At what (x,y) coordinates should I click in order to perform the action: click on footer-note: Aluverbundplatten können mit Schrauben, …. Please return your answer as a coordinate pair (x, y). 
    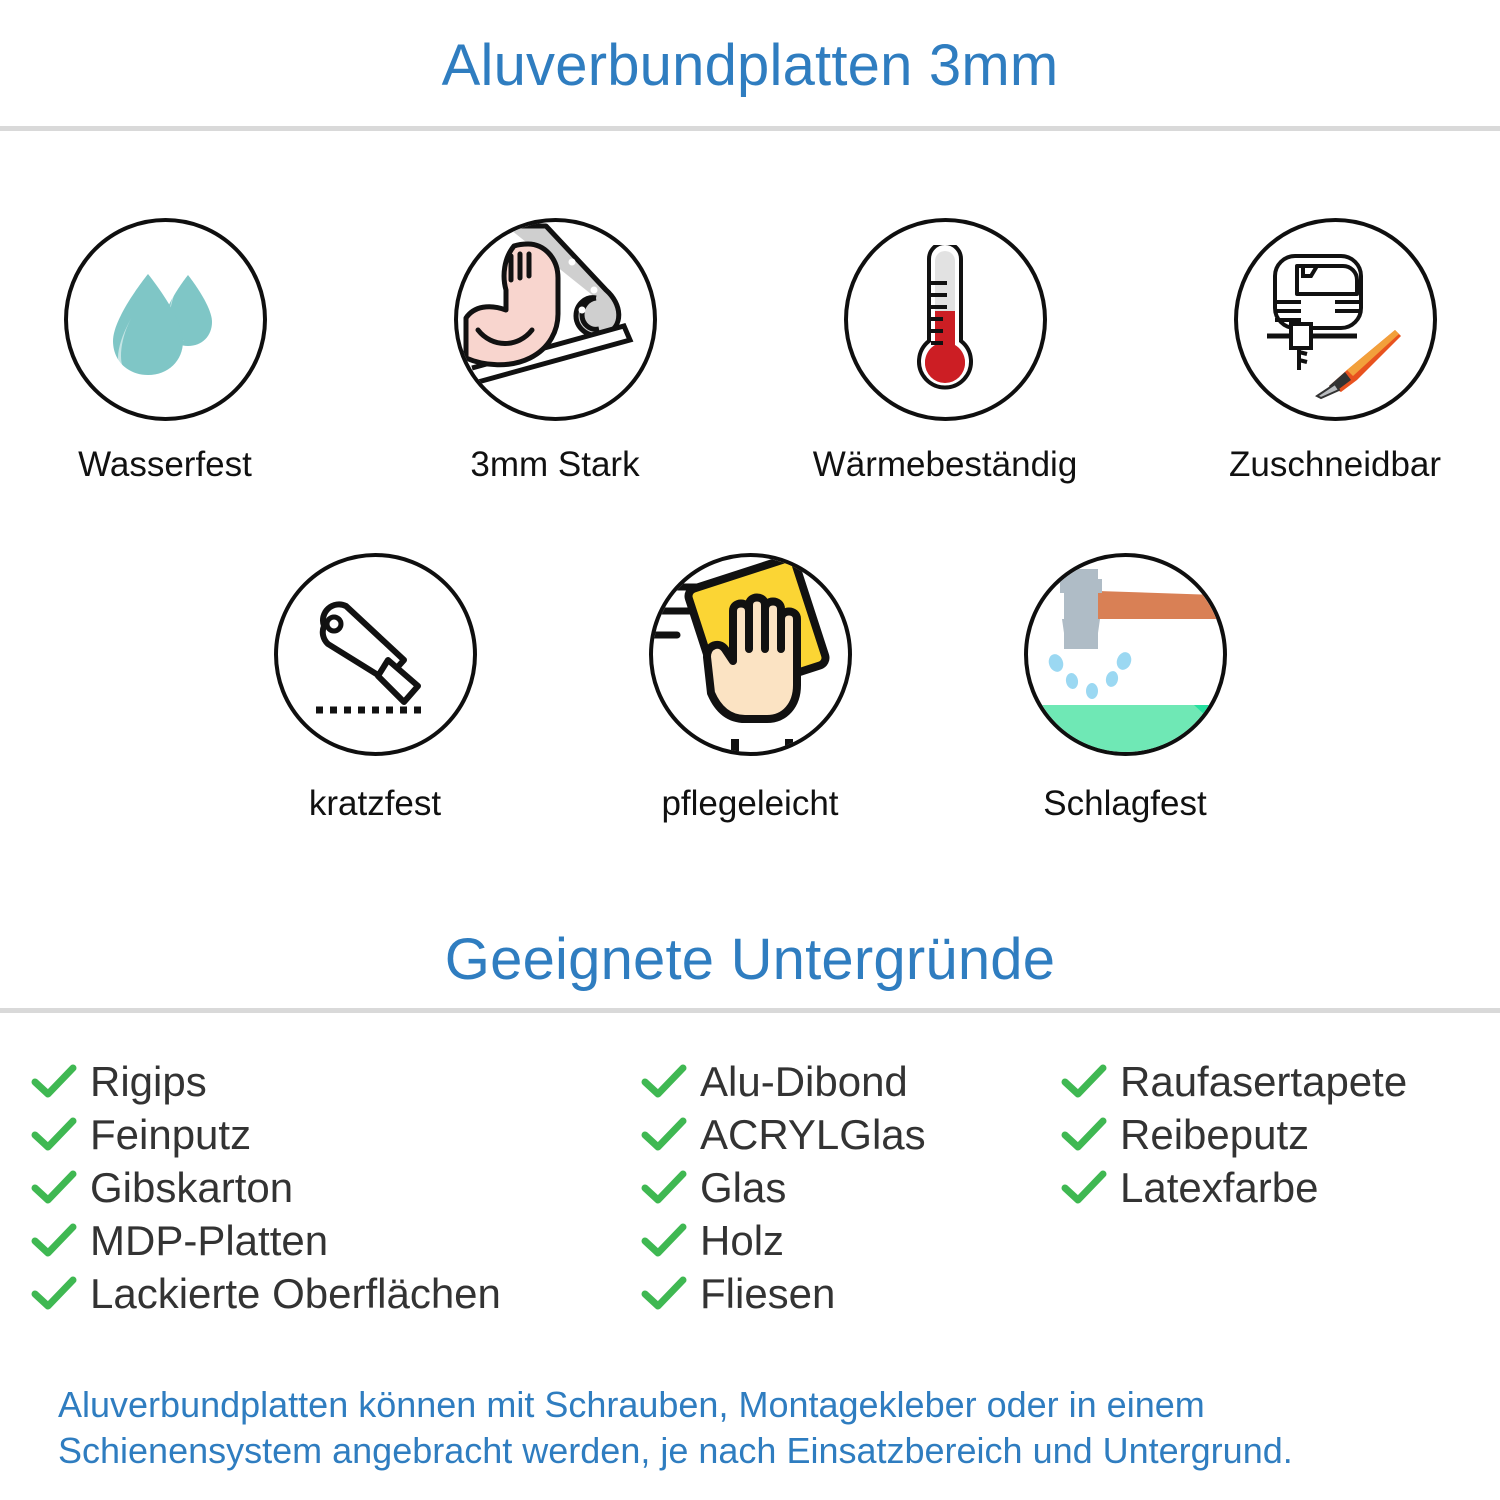
    Looking at the image, I should click on (758, 1428).